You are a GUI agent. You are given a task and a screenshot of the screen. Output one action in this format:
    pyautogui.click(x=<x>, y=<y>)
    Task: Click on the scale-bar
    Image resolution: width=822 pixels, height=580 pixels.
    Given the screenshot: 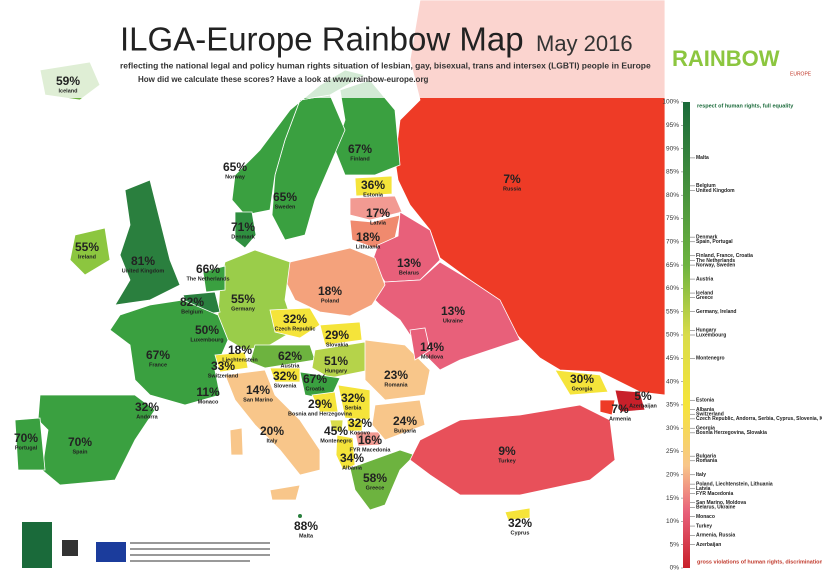 What is the action you would take?
    pyautogui.click(x=686, y=335)
    